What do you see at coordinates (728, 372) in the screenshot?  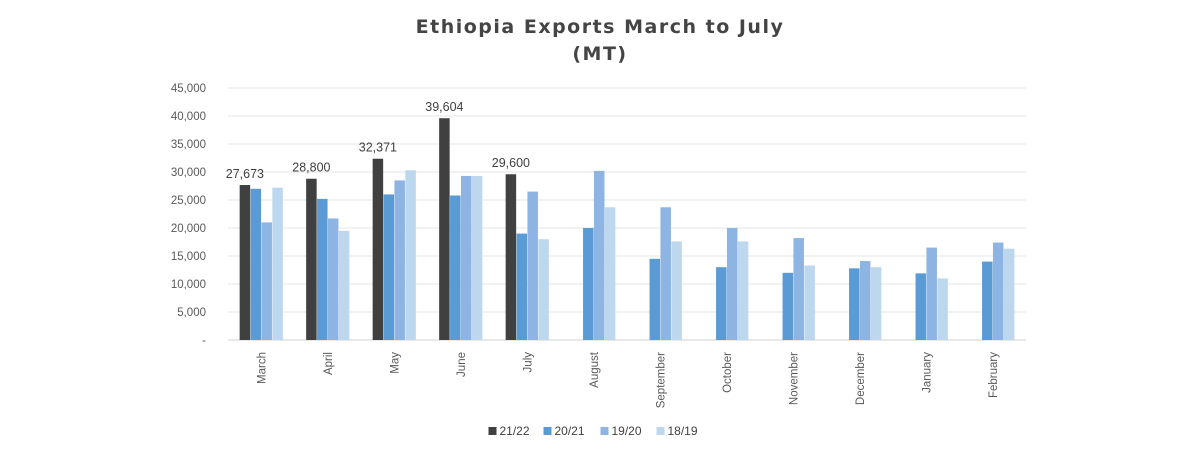 I see `x-tick-label: October` at bounding box center [728, 372].